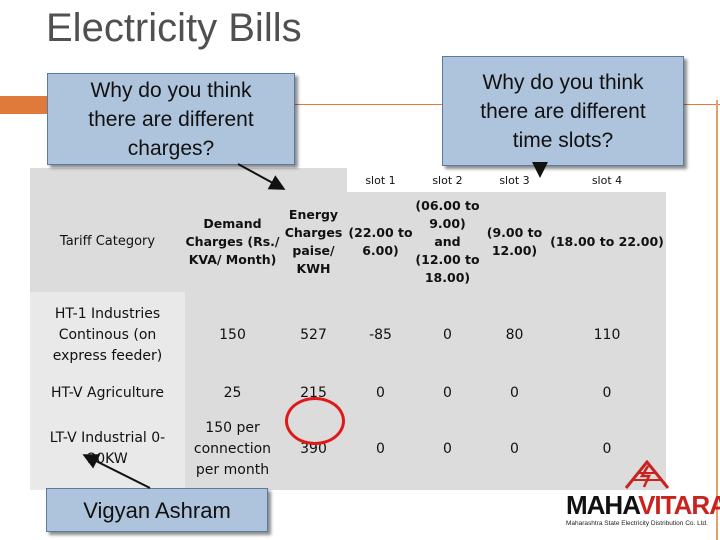 This screenshot has width=720, height=540. What do you see at coordinates (107, 242) in the screenshot?
I see `header-tariff-category: Tariff Category` at bounding box center [107, 242].